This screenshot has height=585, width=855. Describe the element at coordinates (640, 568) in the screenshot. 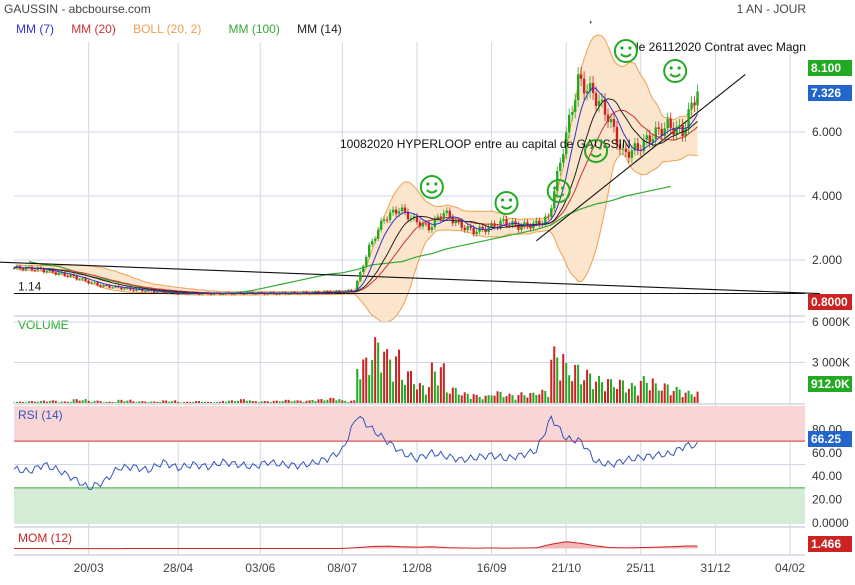

I see `x-tick-label: 25/11` at that location.